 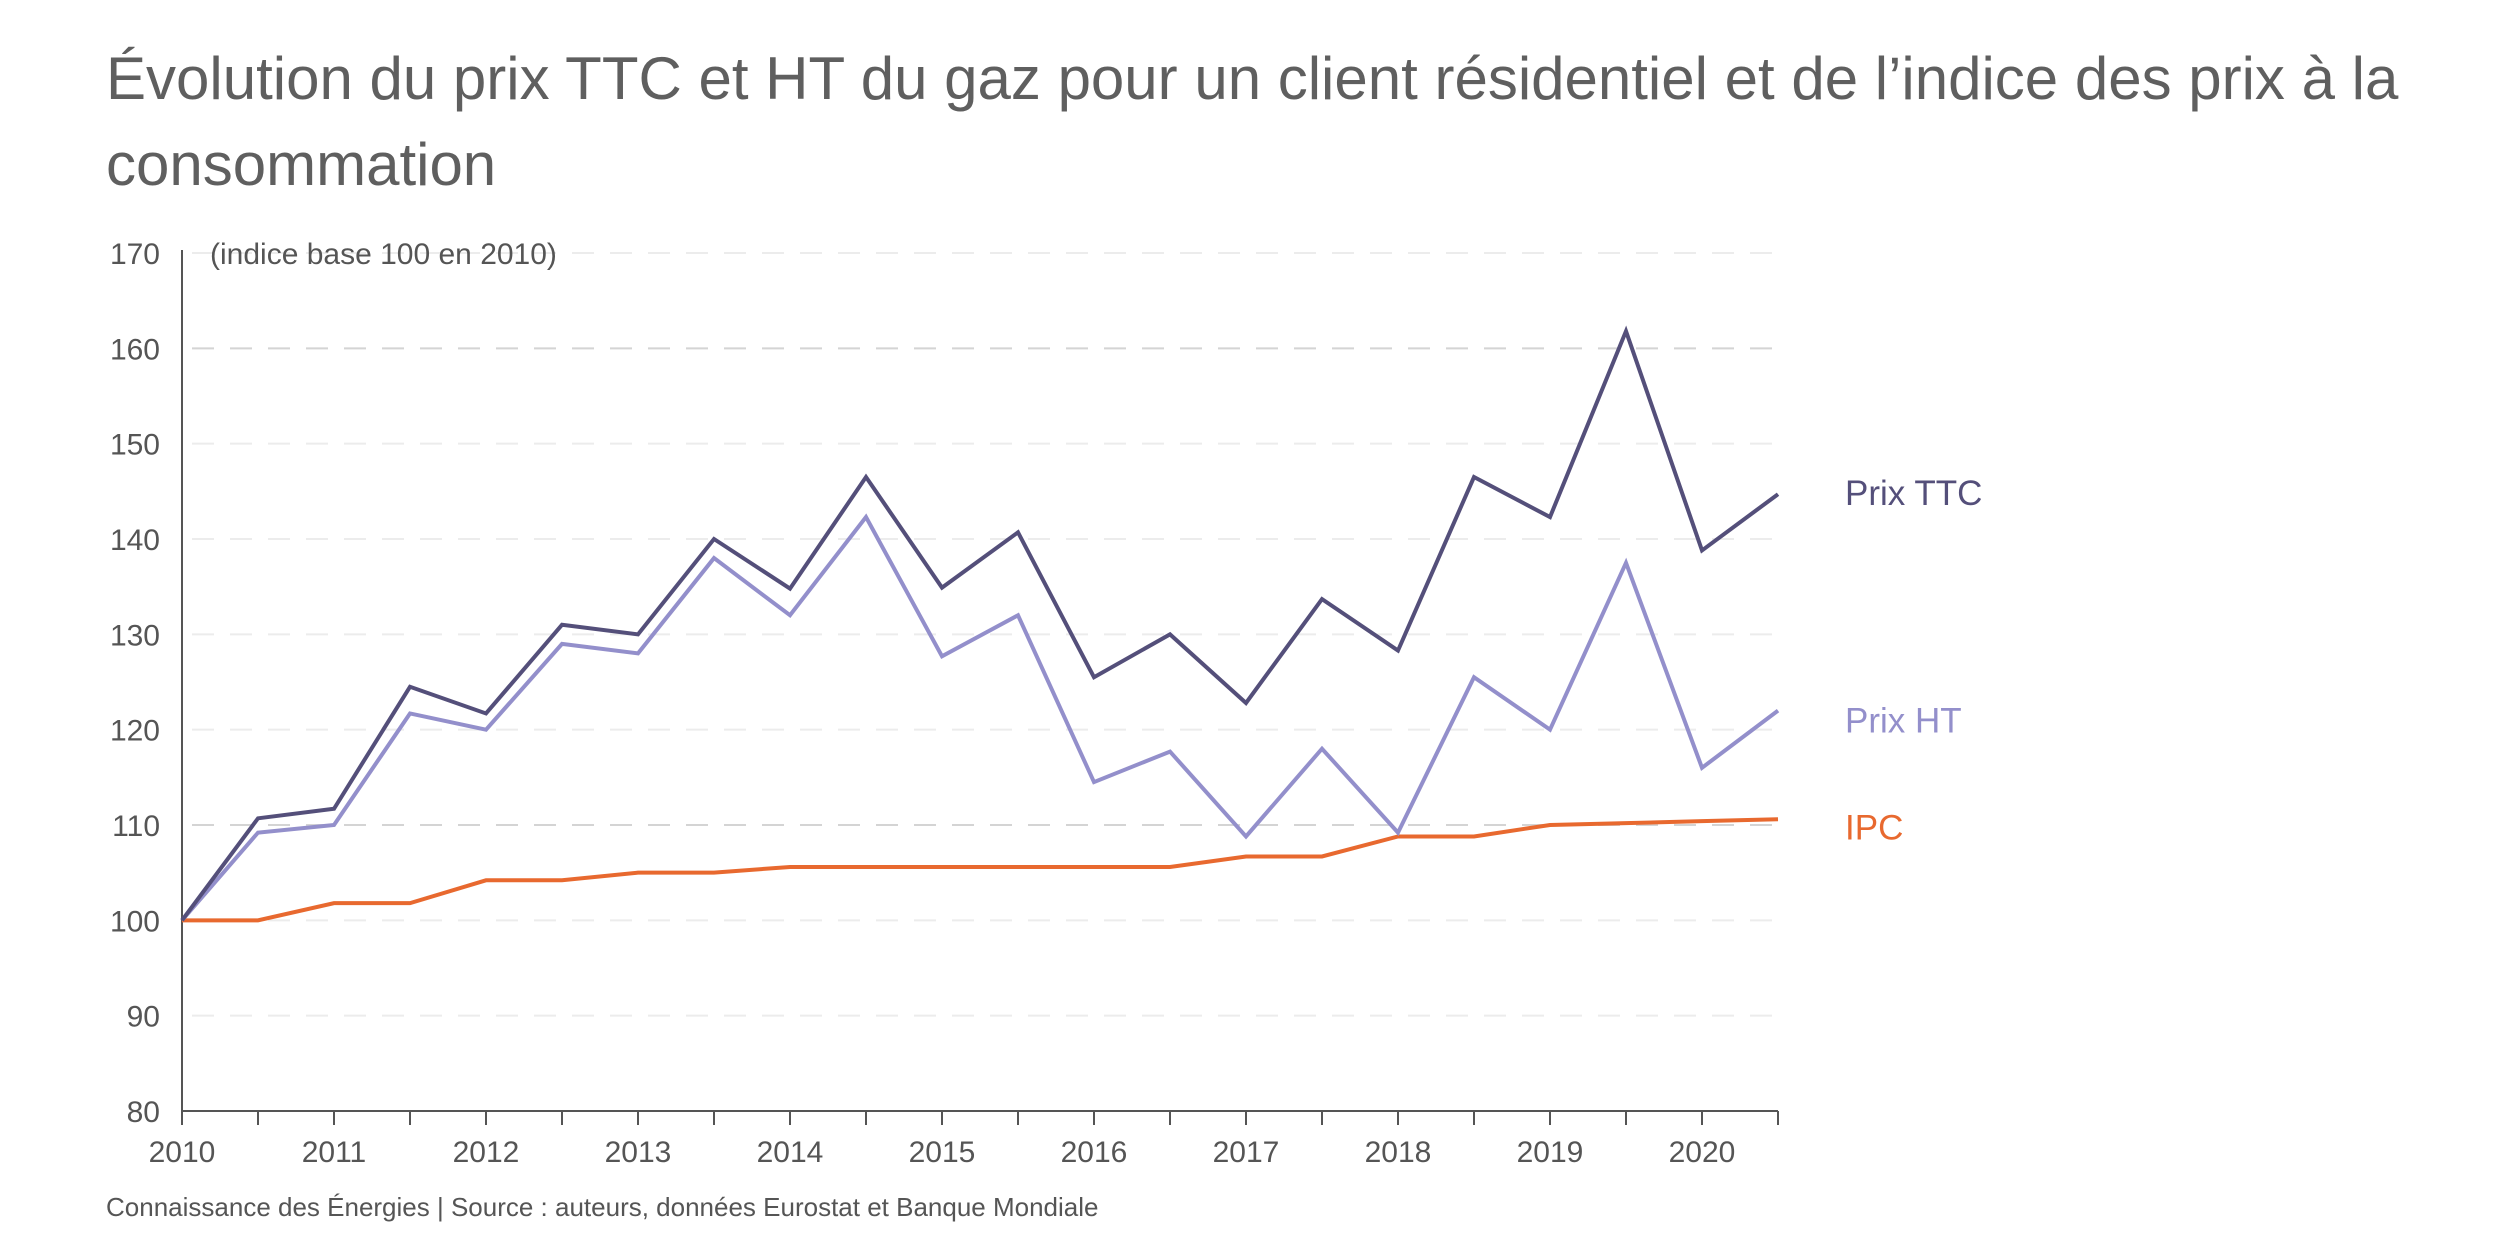 I want to click on x-tick-label: 2019, so click(x=1550, y=1152).